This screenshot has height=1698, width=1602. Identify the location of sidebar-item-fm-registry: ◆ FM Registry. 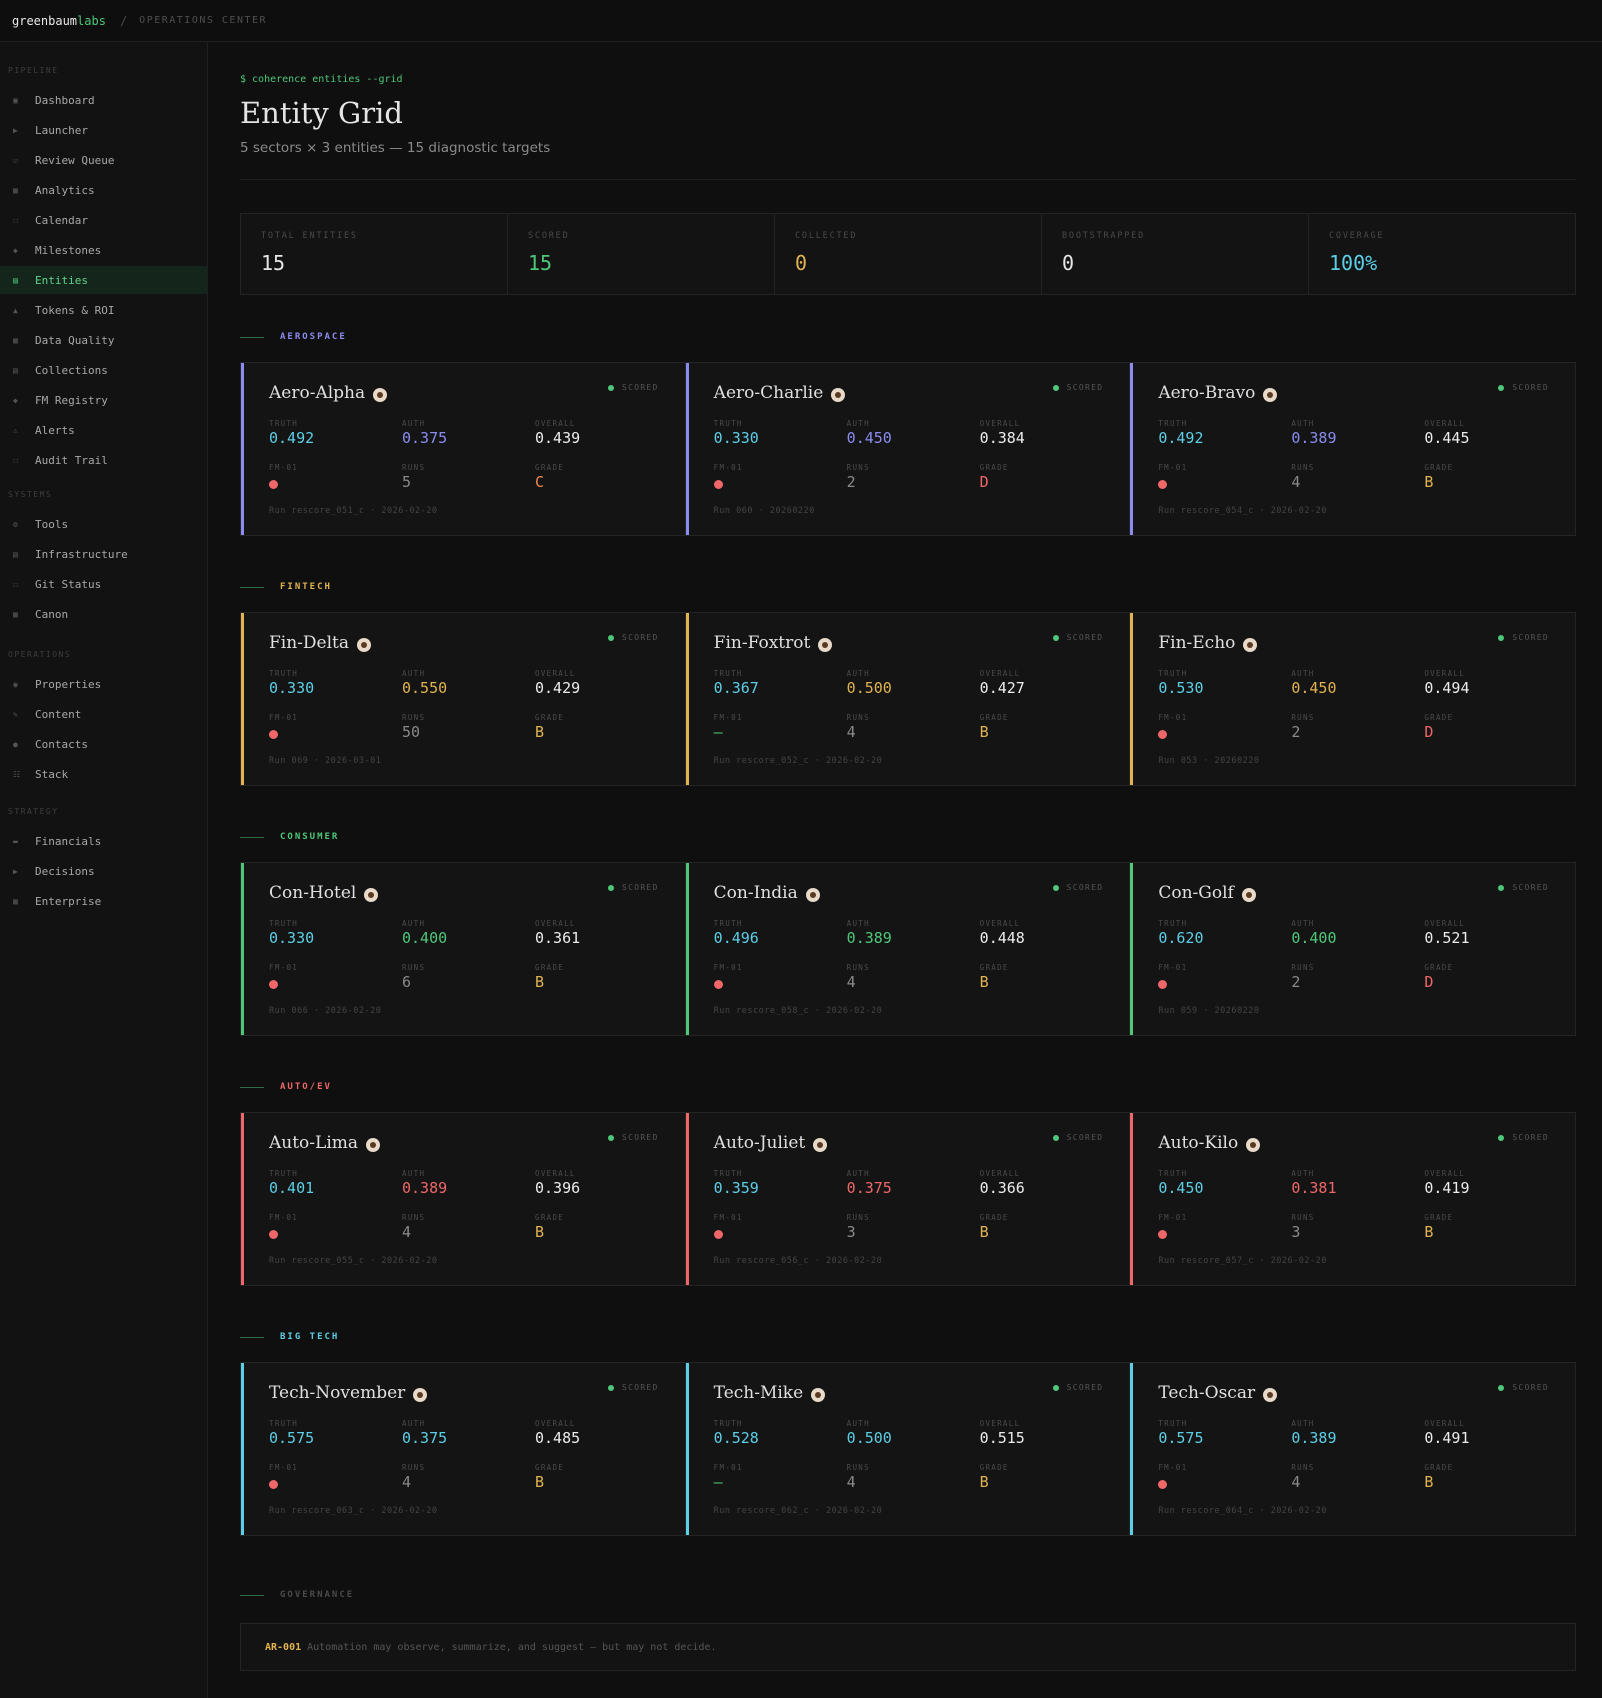
(103, 400).